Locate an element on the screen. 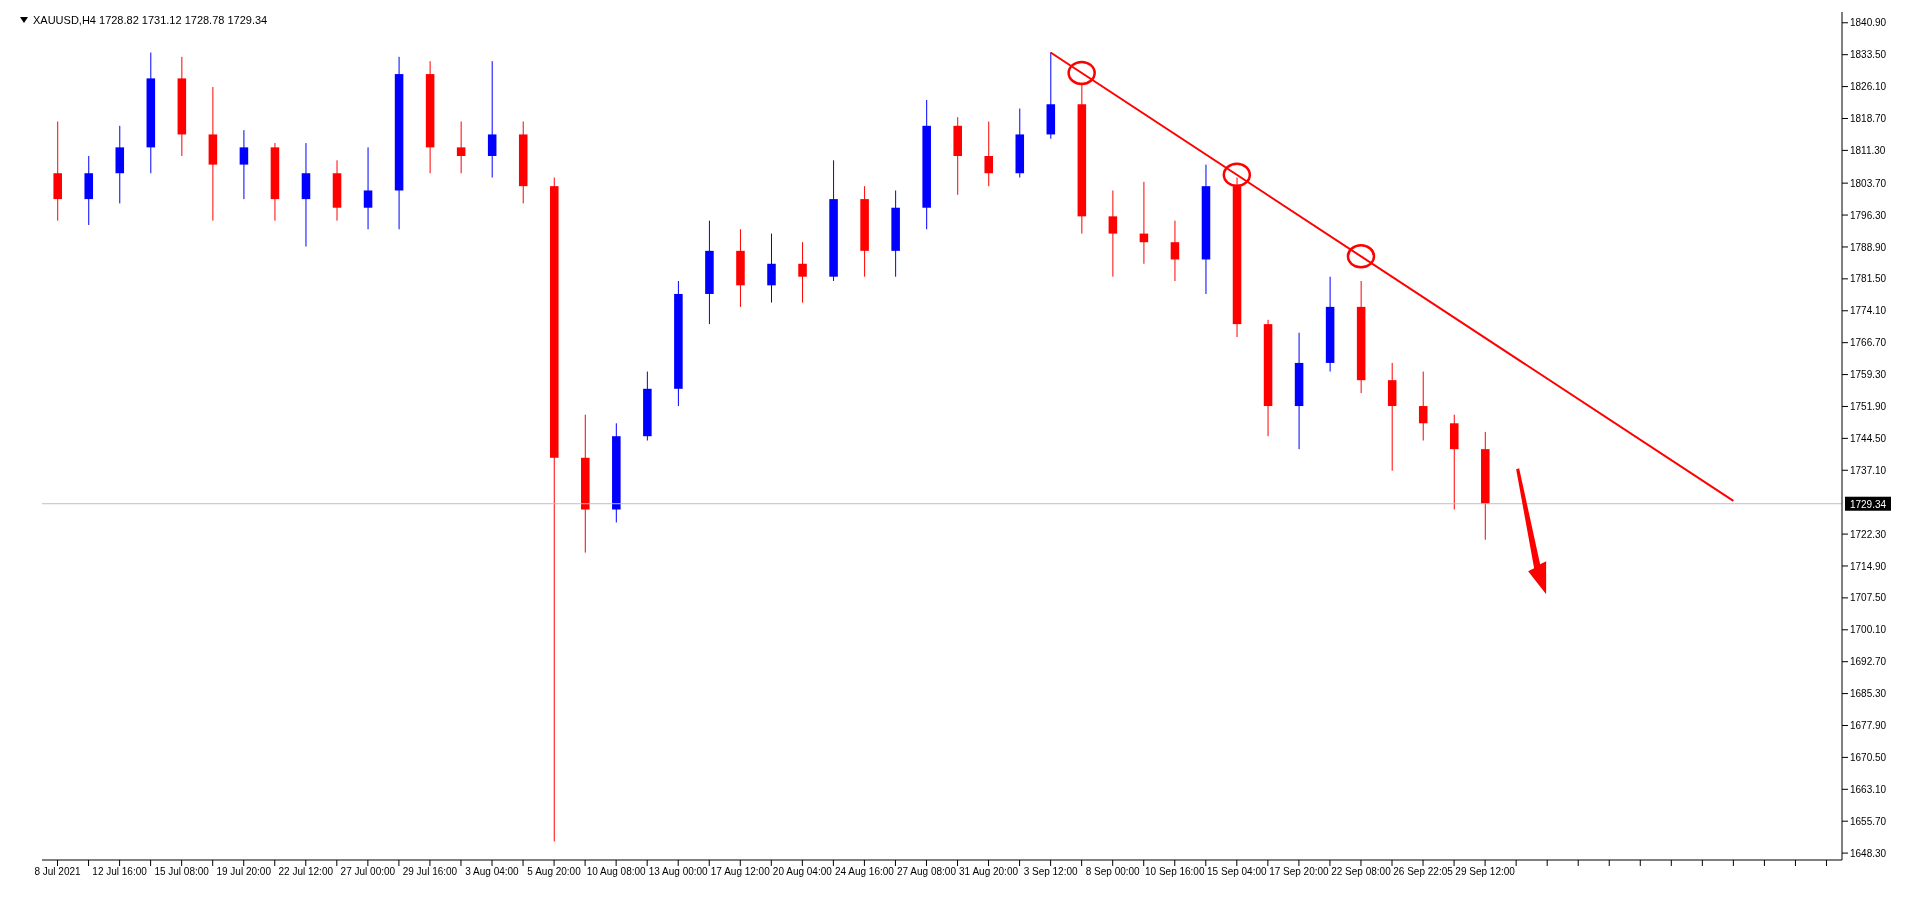 This screenshot has height=900, width=1920. x-tick-label: 22 Sep 08:00 is located at coordinates (1361, 872).